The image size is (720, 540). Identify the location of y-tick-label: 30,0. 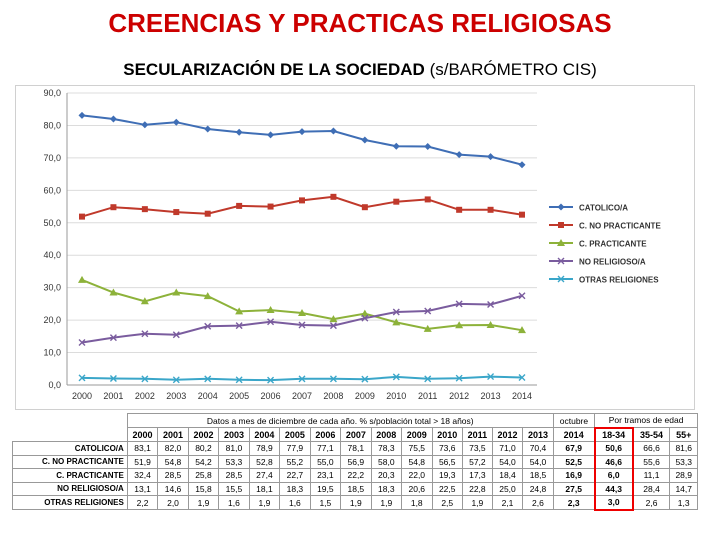
(52, 288).